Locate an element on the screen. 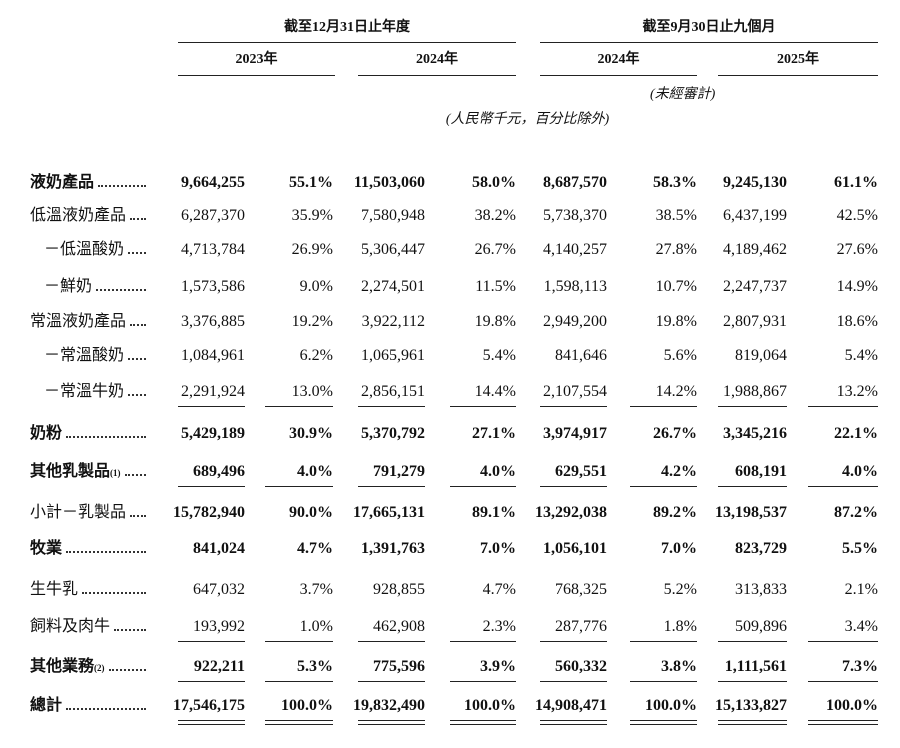  label-text: 生牛乳 is located at coordinates (54, 589).